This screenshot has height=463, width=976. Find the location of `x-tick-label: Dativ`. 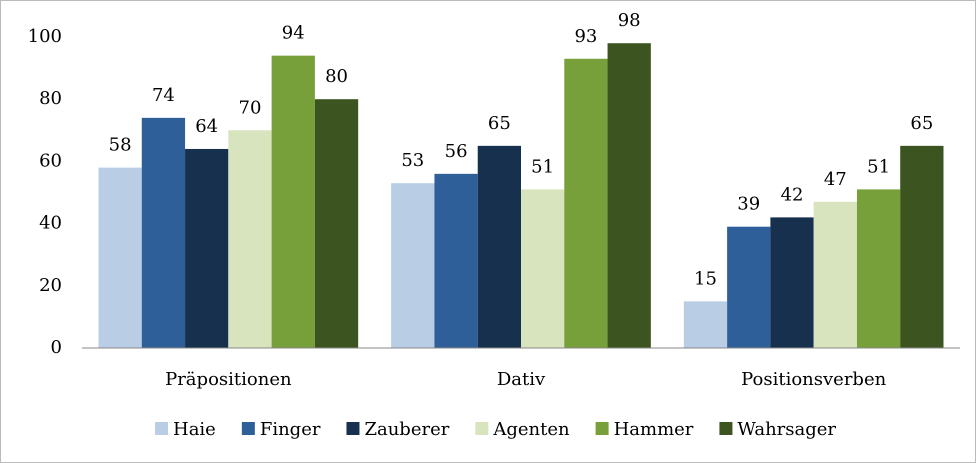

x-tick-label: Dativ is located at coordinates (521, 379).